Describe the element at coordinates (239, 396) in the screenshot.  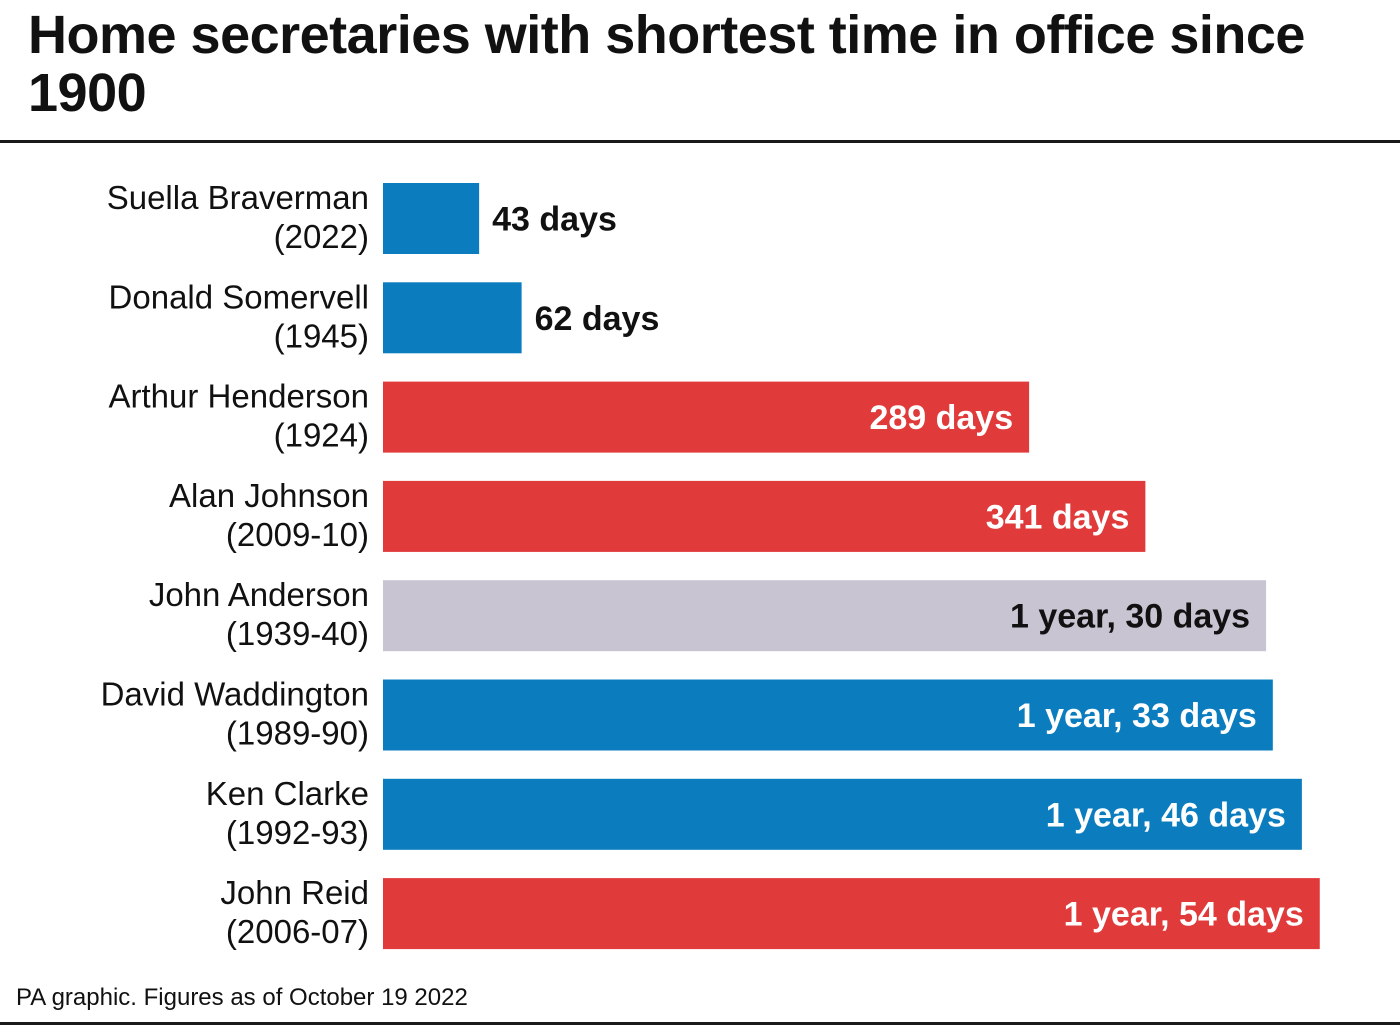
I see `category-name: Arthur Henderson` at that location.